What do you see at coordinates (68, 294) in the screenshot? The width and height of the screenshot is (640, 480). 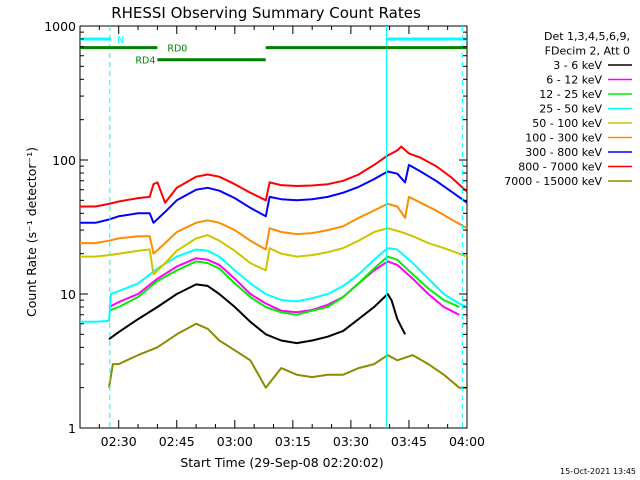 I see `y-tick-label: 10` at bounding box center [68, 294].